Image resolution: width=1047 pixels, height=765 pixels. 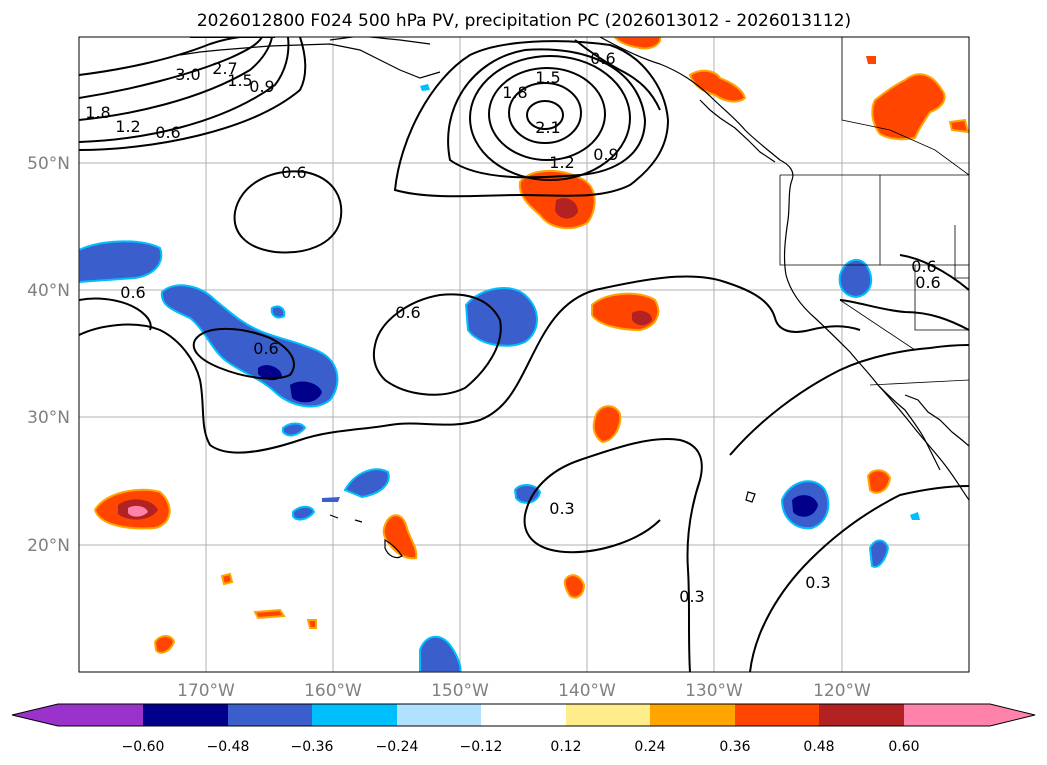 What do you see at coordinates (48, 291) in the screenshot?
I see `lat-label: 40°N` at bounding box center [48, 291].